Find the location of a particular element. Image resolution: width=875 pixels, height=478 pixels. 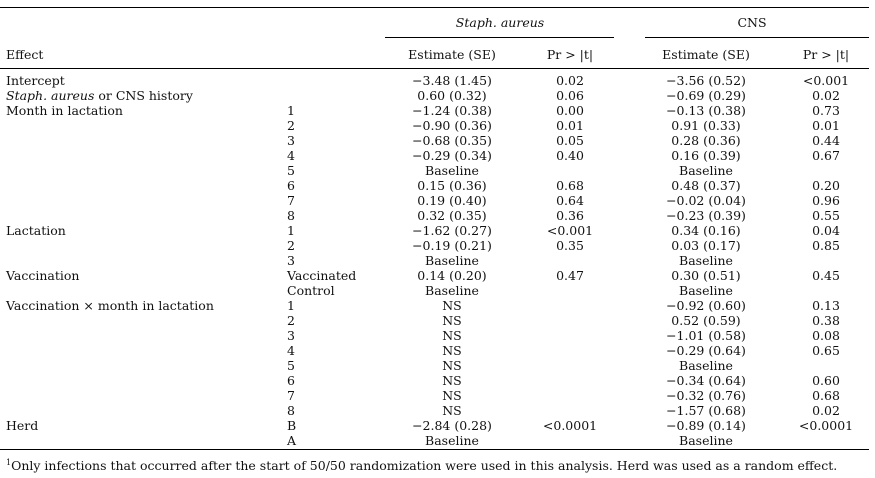

effect-cell: Month in lactation is located at coordinates (64, 110).